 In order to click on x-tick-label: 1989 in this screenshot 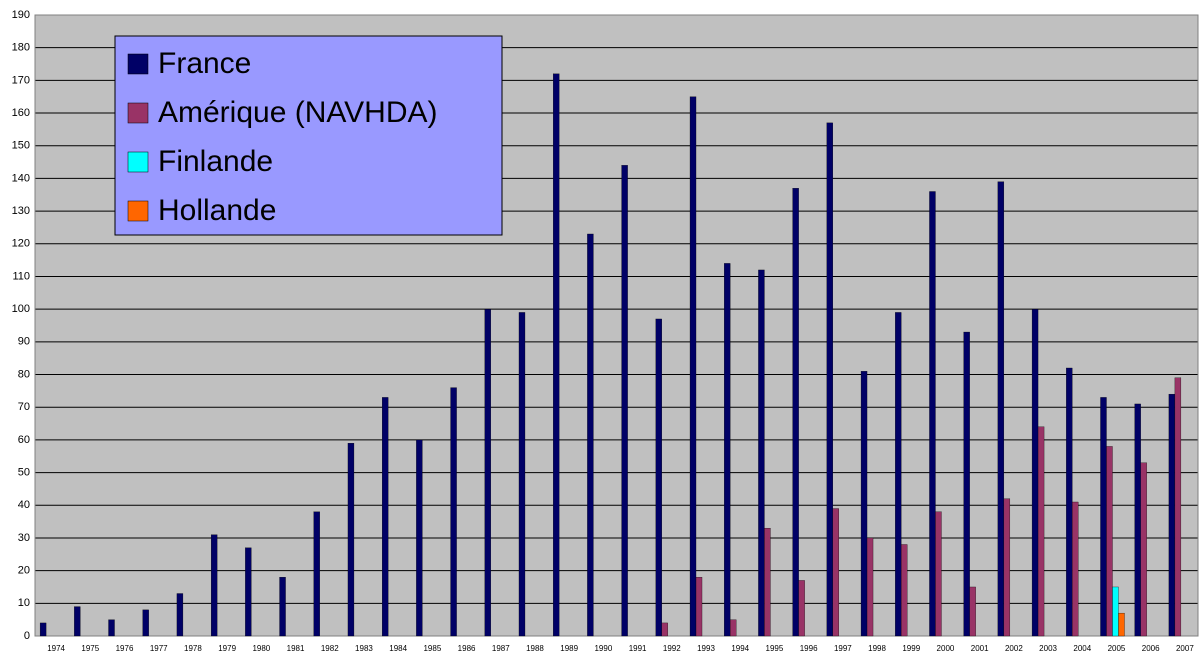, I will do `click(569, 648)`.